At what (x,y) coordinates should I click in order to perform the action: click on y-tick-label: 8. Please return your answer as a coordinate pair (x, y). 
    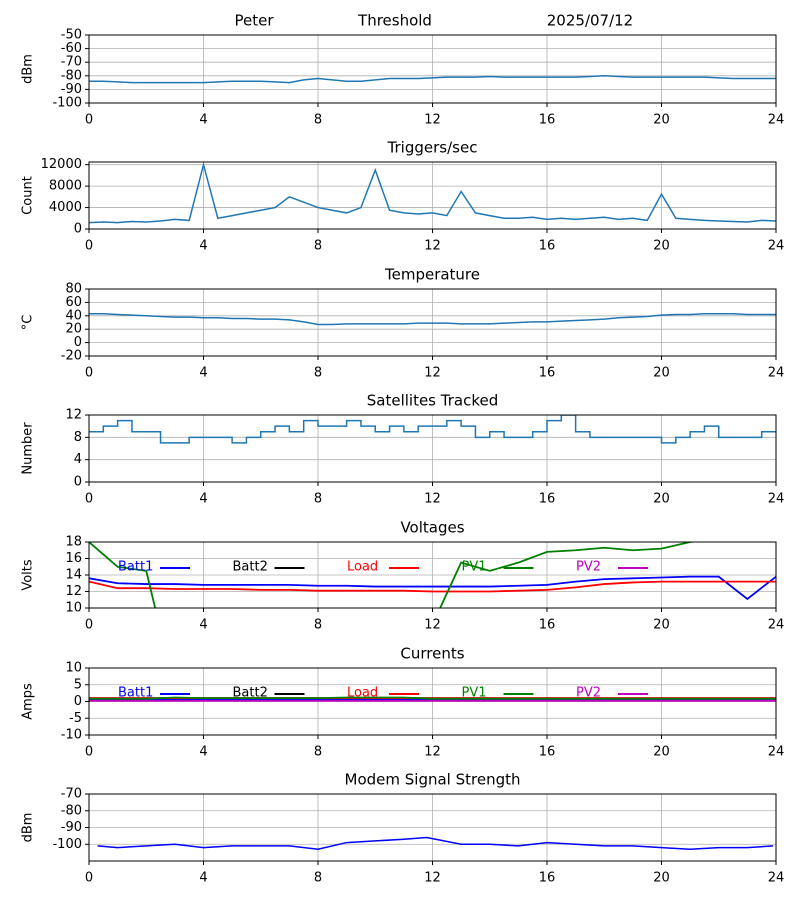
    Looking at the image, I should click on (78, 437).